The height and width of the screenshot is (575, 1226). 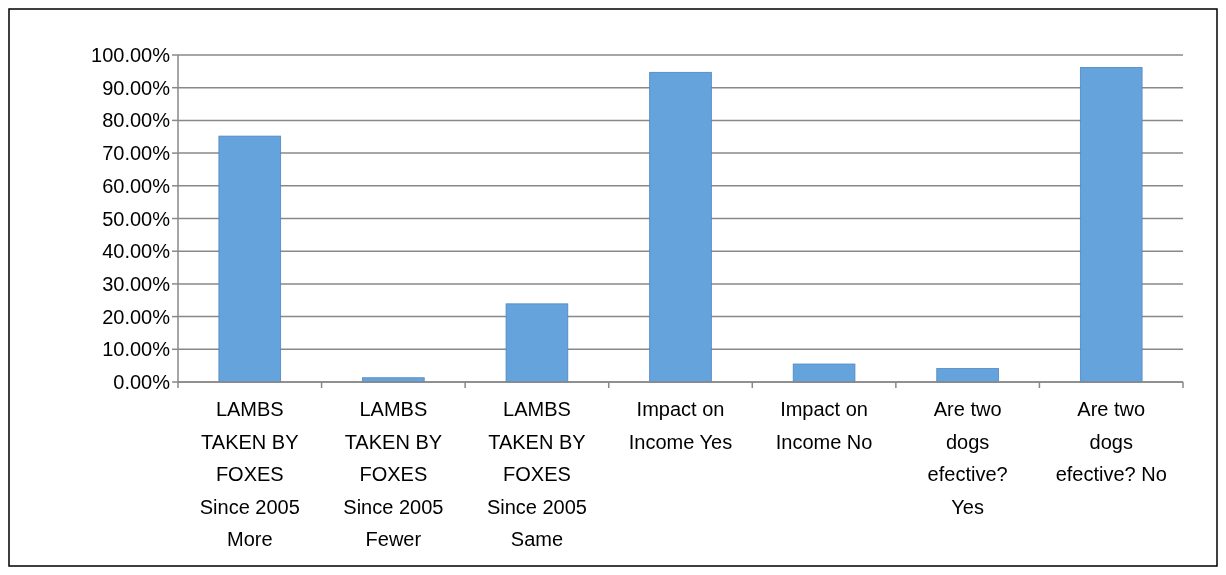 What do you see at coordinates (136, 153) in the screenshot?
I see `y-tick-label: 70.00%` at bounding box center [136, 153].